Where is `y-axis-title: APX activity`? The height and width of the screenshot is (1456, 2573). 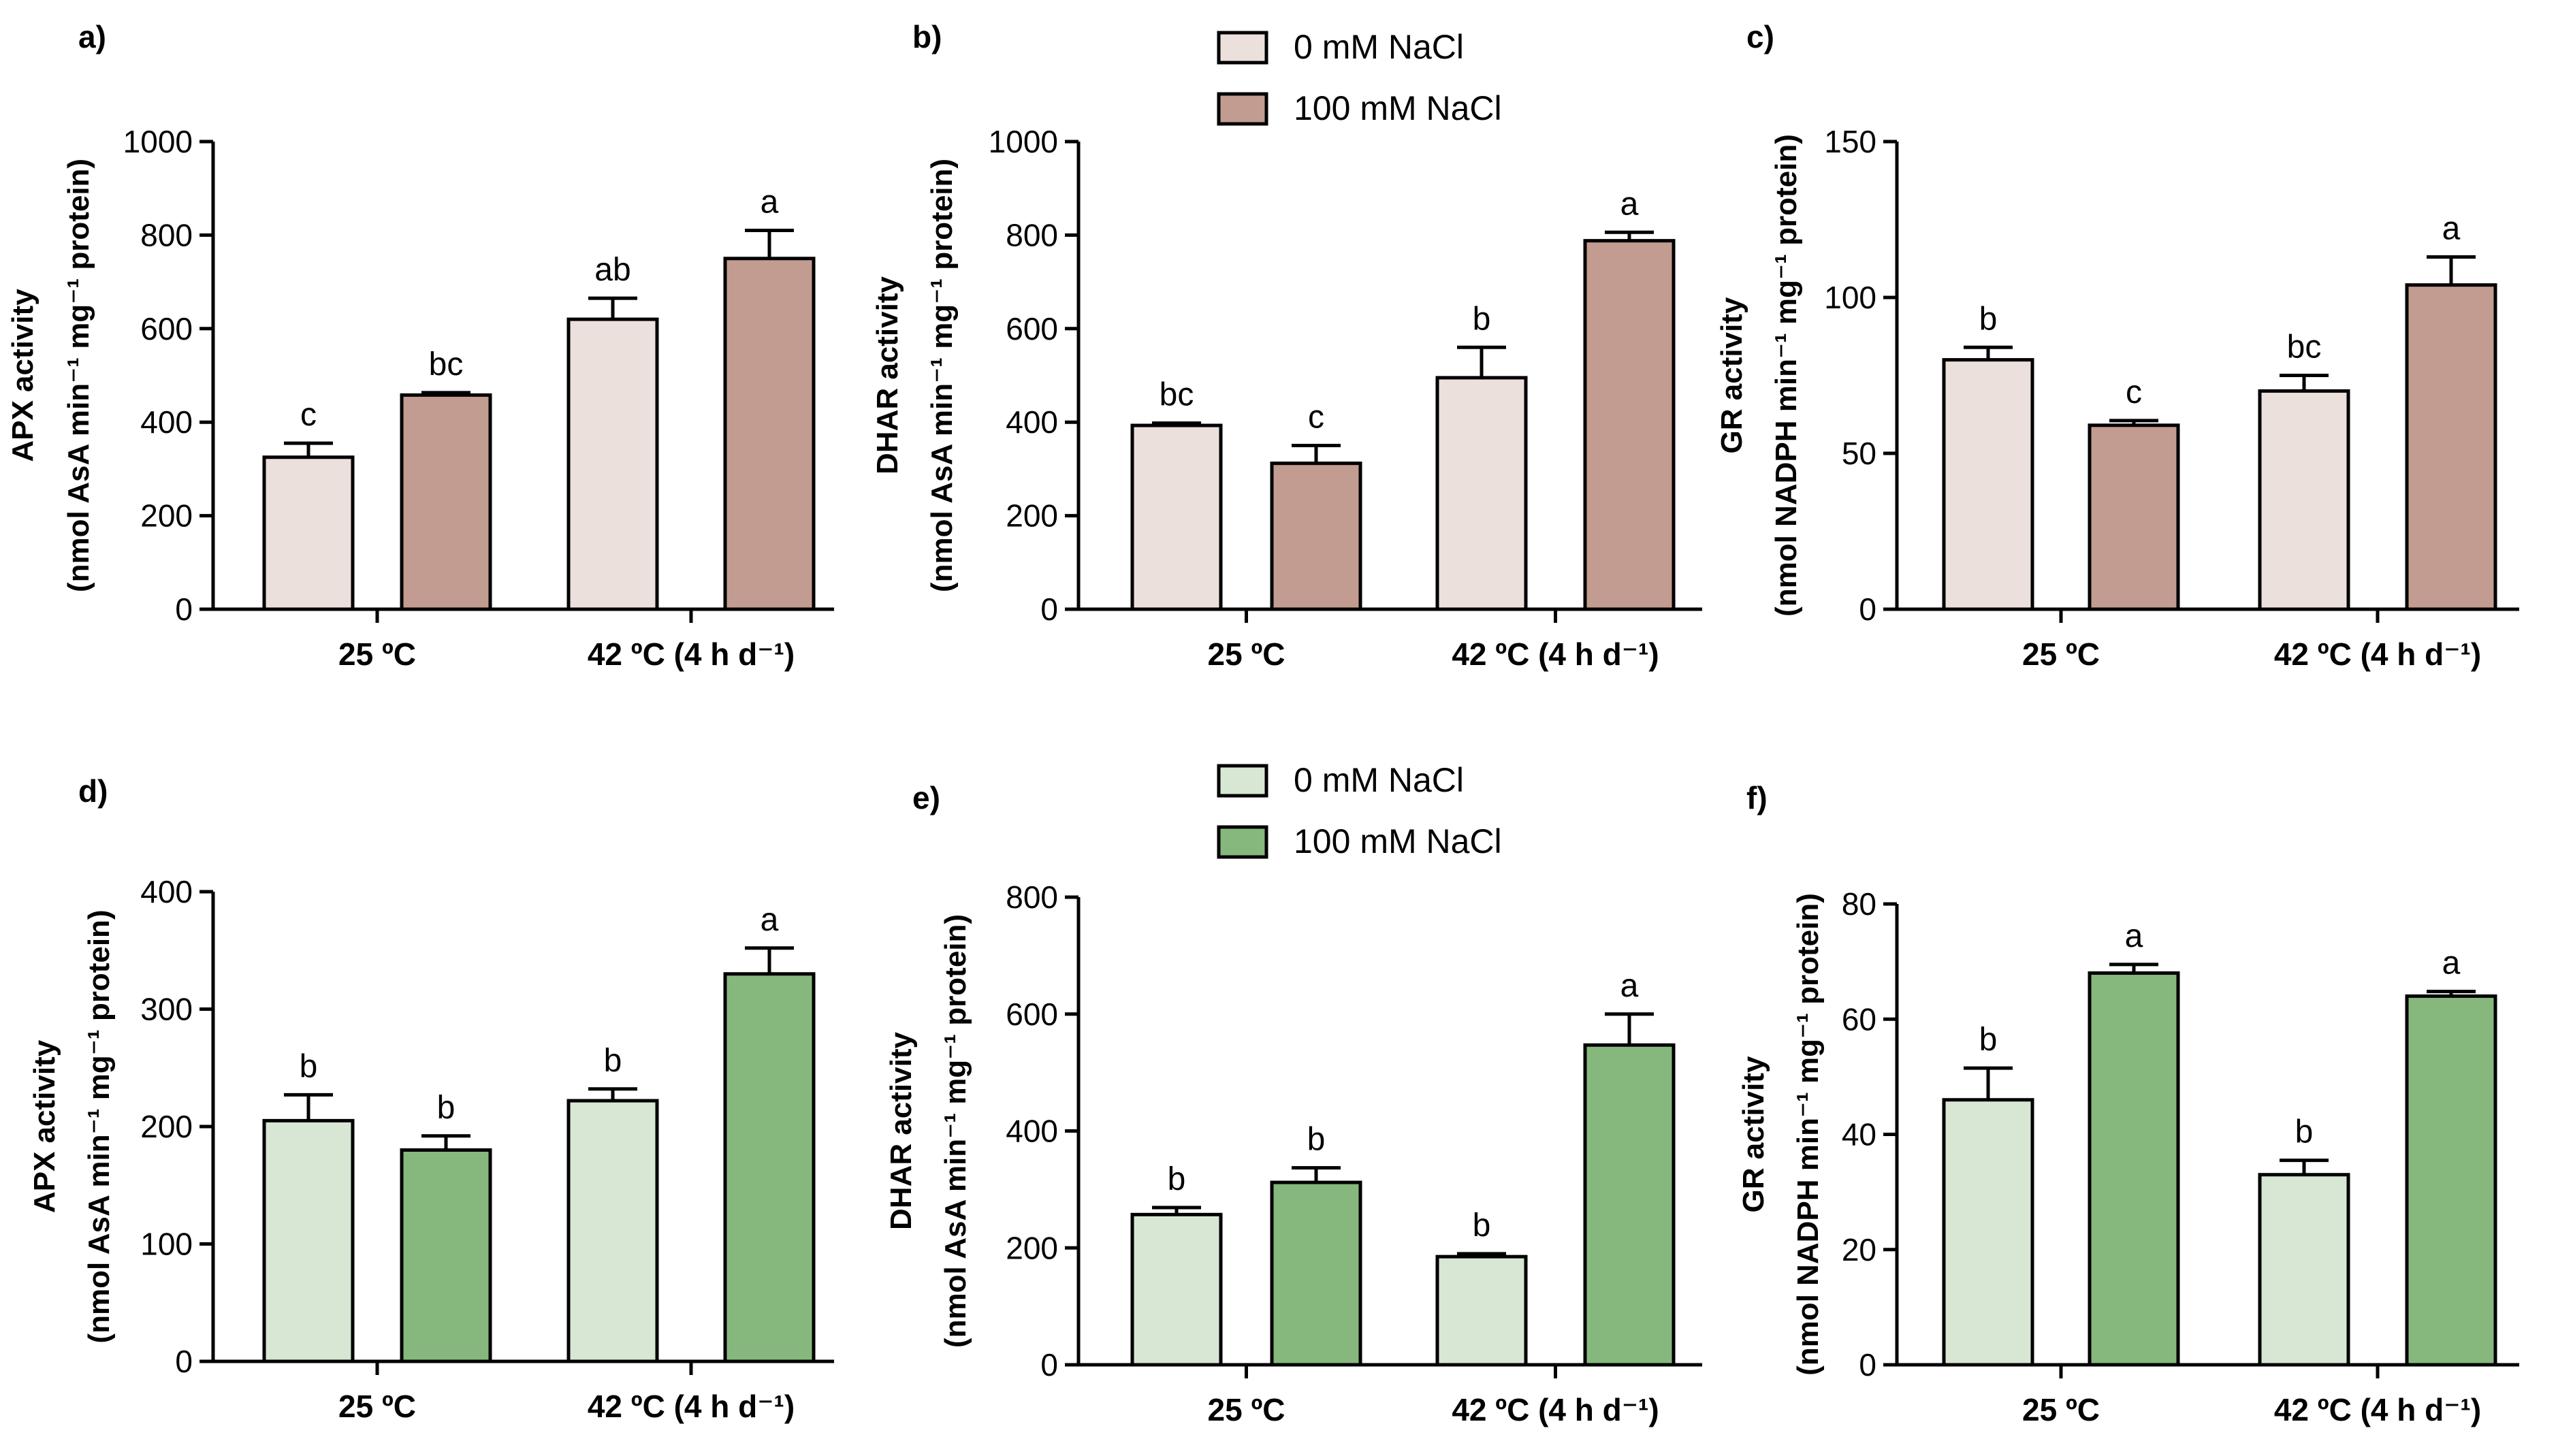
y-axis-title: APX activity is located at coordinates (44, 1126).